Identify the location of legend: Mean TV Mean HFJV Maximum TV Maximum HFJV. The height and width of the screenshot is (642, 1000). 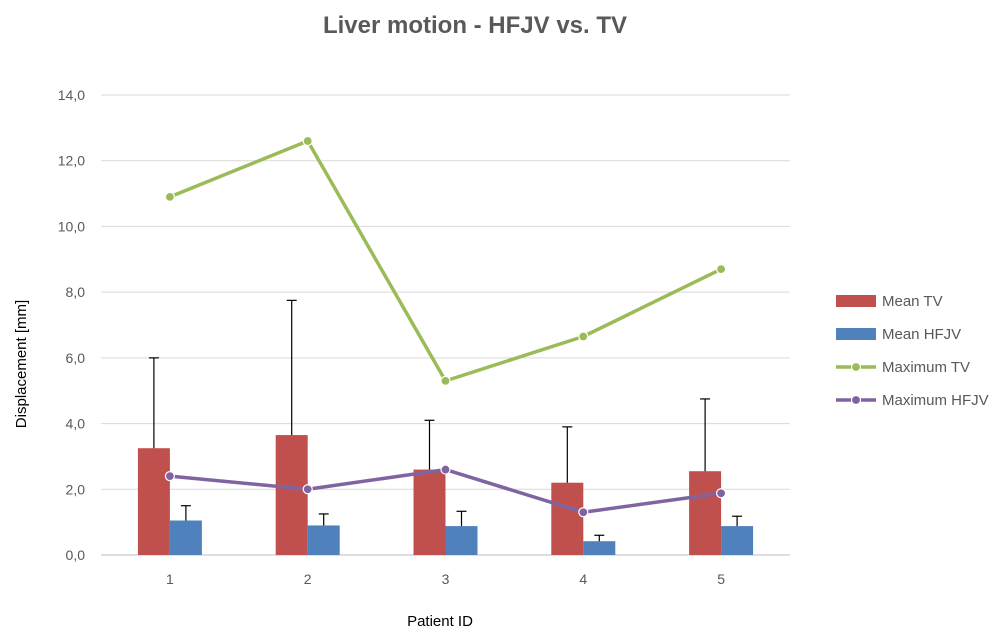
(912, 351).